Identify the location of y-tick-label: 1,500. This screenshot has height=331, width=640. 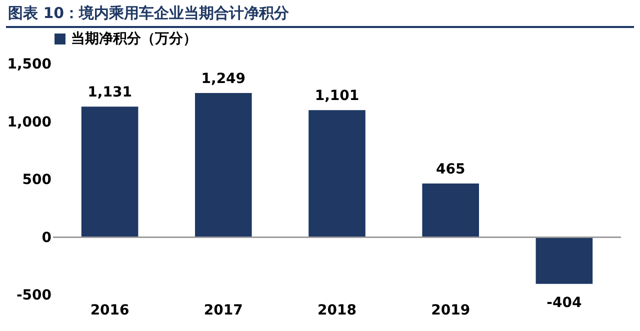
(29, 64).